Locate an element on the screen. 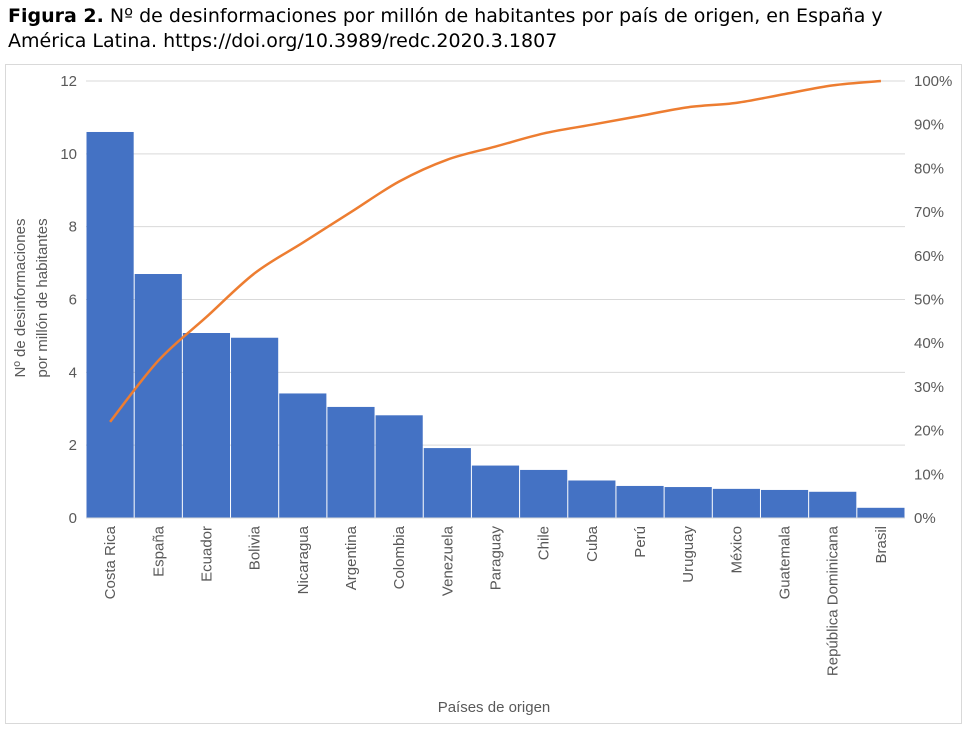 This screenshot has height=730, width=967. y2-tick-label: 20% is located at coordinates (929, 431).